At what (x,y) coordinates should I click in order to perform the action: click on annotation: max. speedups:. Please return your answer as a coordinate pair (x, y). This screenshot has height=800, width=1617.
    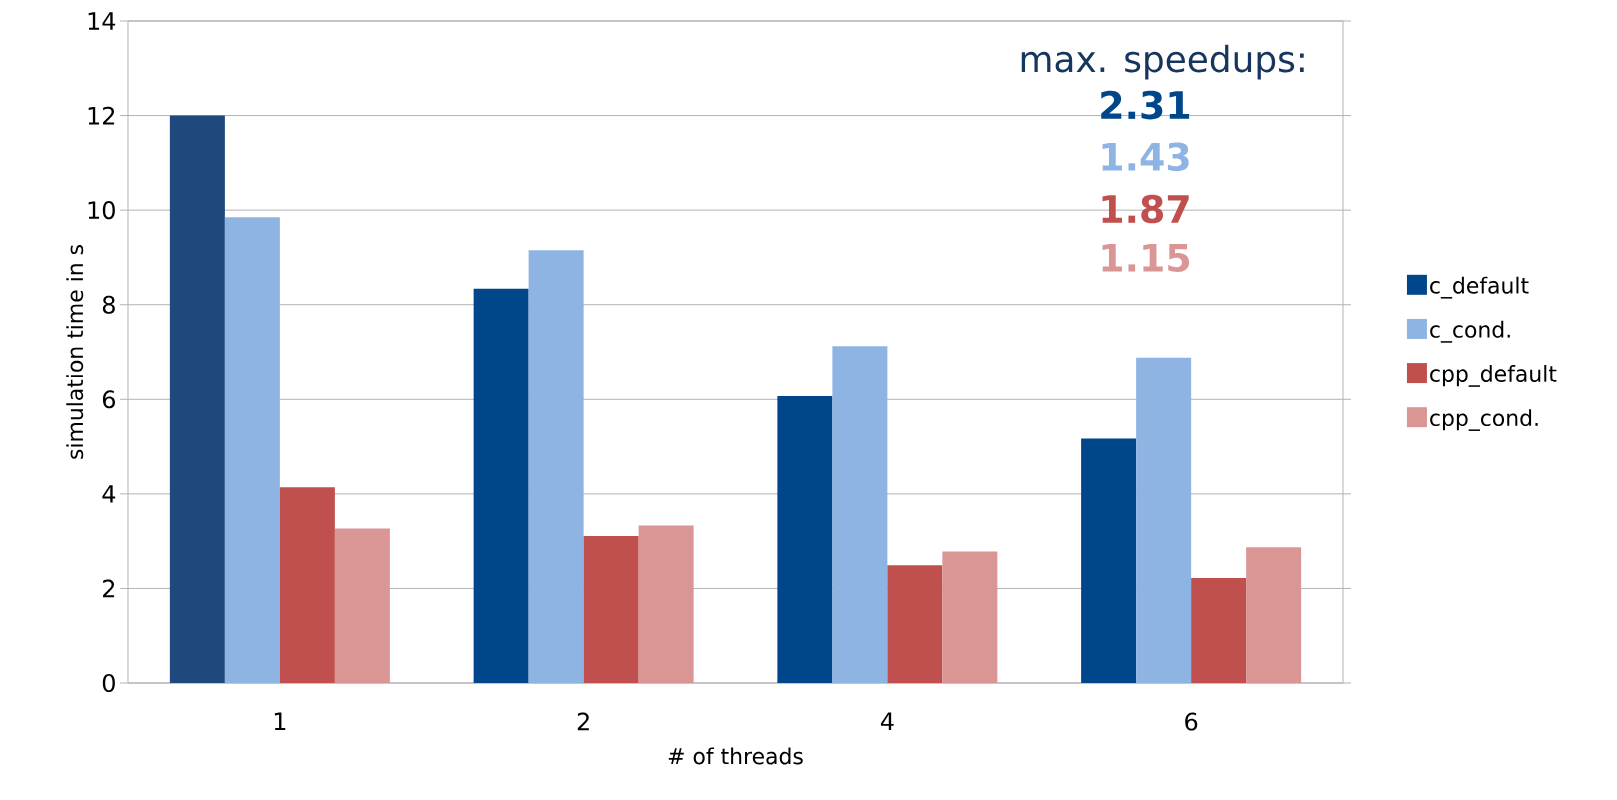
    Looking at the image, I should click on (1162, 62).